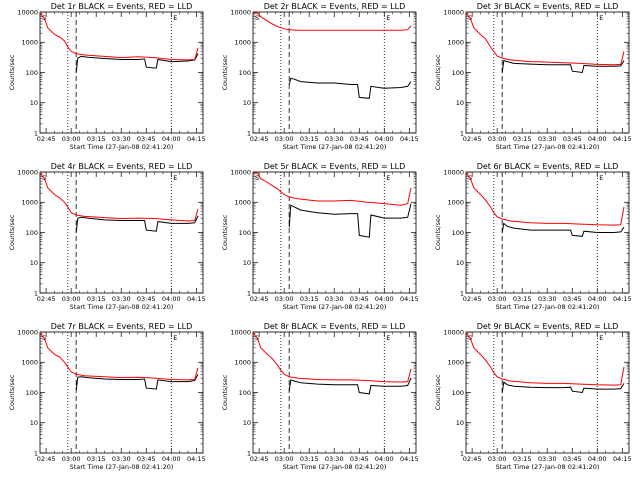 The image size is (640, 480). I want to click on panel-title: Det 1r BLACK = Events, RED = LLD, so click(122, 6).